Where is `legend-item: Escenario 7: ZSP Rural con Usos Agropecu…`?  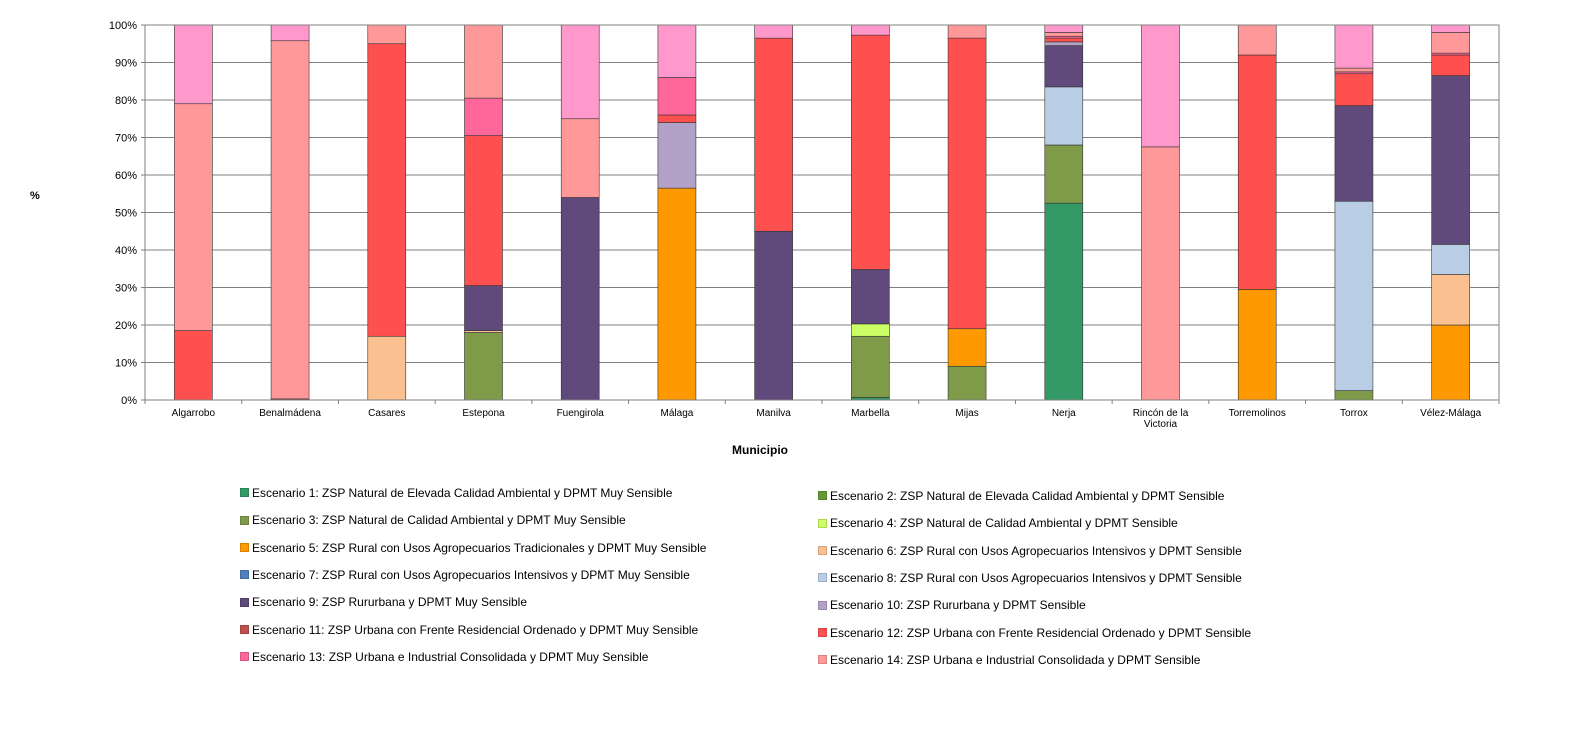
legend-item: Escenario 7: ZSP Rural con Usos Agropecu… is located at coordinates (465, 575).